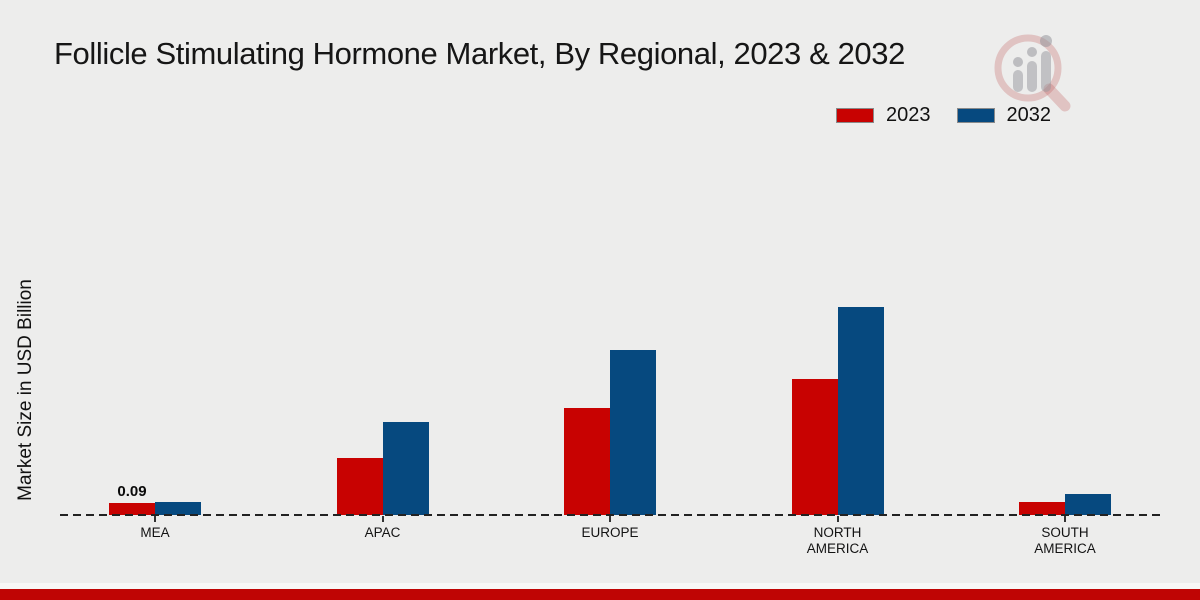  What do you see at coordinates (382, 532) in the screenshot?
I see `x-axis-category-label: APAC` at bounding box center [382, 532].